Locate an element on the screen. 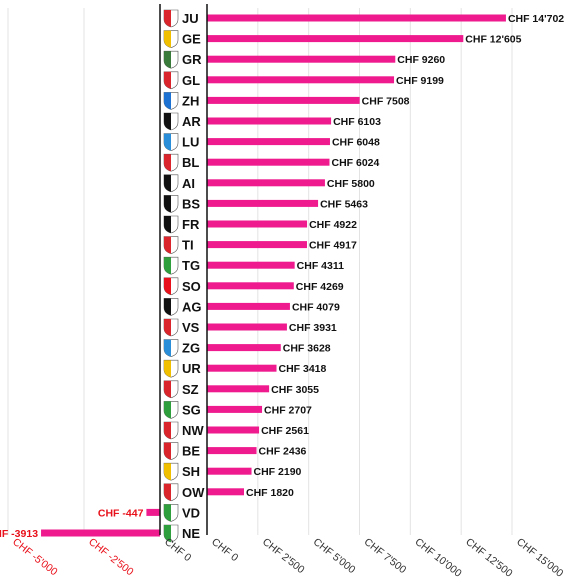 The width and height of the screenshot is (582, 586). bar-bl is located at coordinates (268, 162).